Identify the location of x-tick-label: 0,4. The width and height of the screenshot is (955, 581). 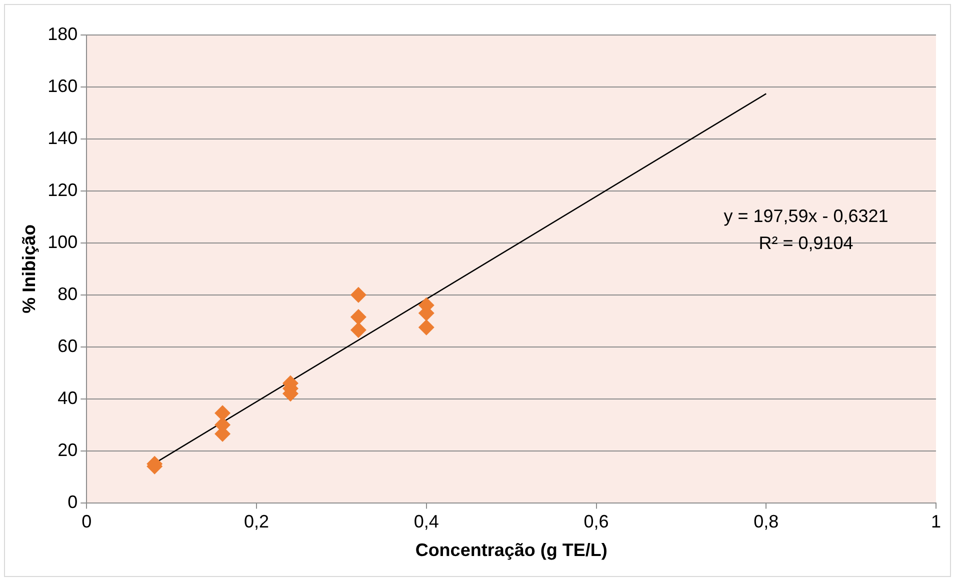
(426, 522).